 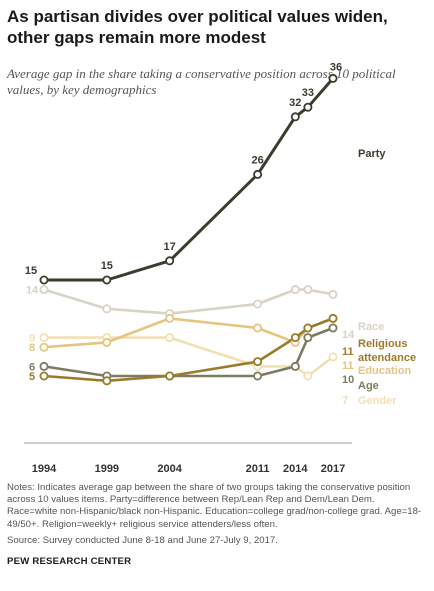 I want to click on series-name-religious-attendance-line2: attendance, so click(x=387, y=358).